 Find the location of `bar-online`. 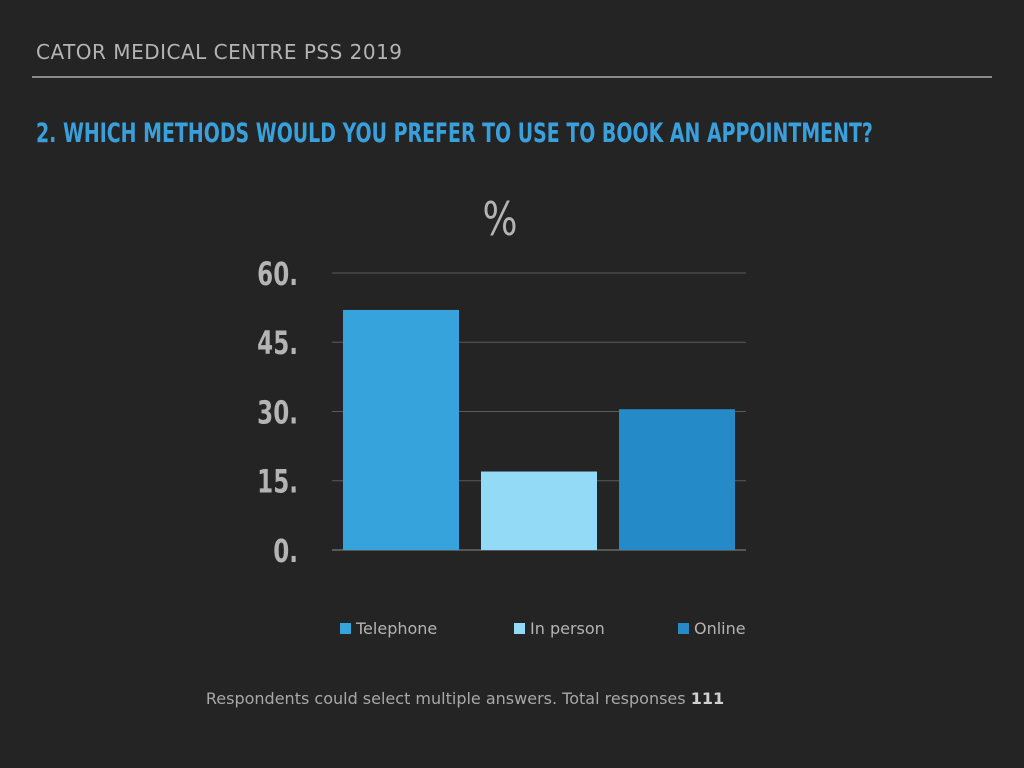

bar-online is located at coordinates (677, 479).